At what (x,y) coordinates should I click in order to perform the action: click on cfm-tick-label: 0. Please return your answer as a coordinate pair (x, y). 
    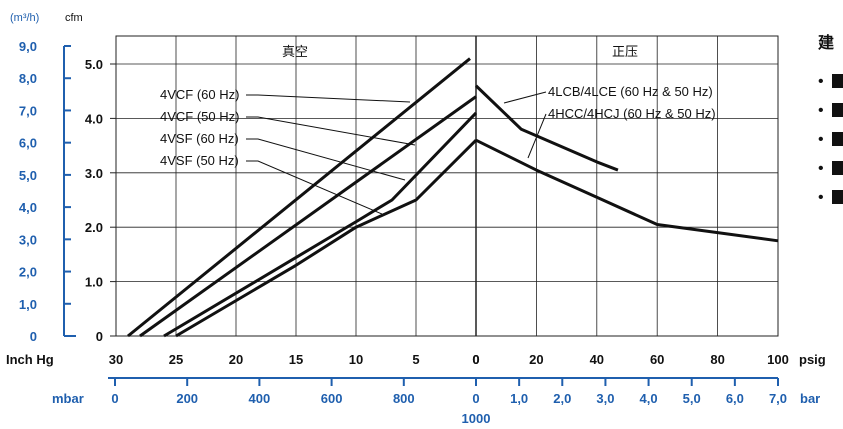
    Looking at the image, I should click on (99, 336).